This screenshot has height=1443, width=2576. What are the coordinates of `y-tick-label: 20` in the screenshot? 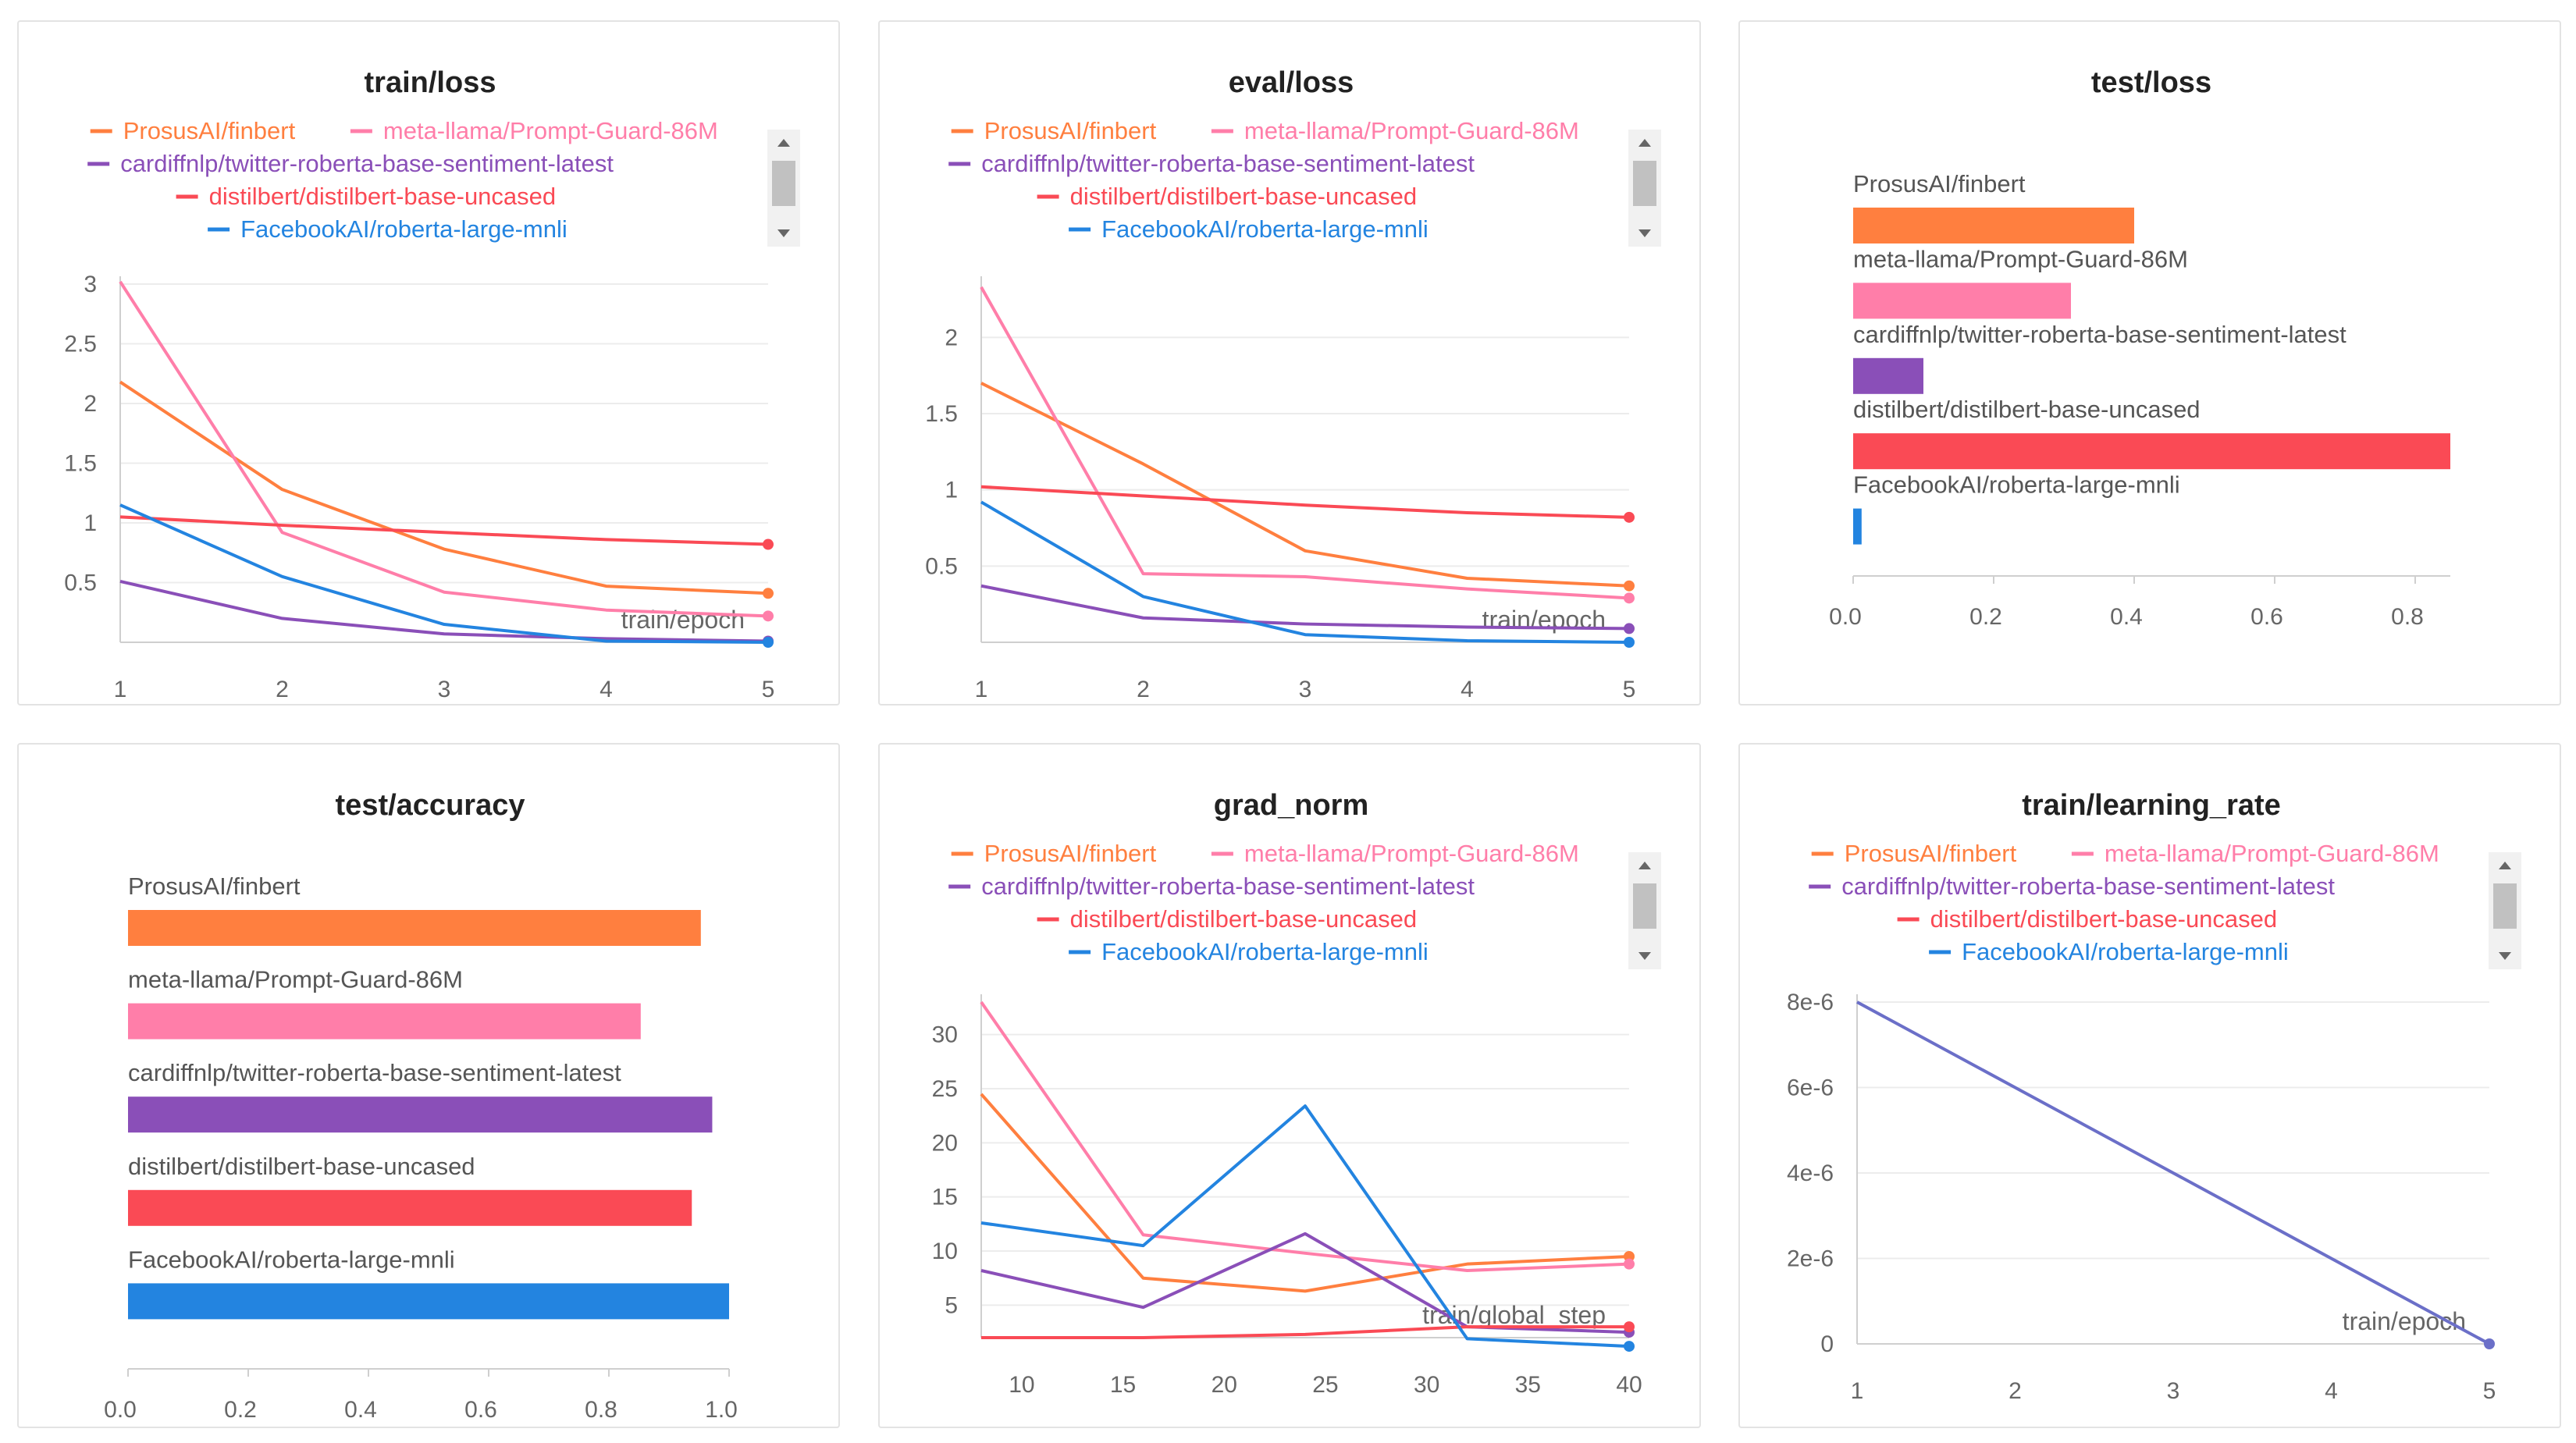 It's located at (945, 1143).